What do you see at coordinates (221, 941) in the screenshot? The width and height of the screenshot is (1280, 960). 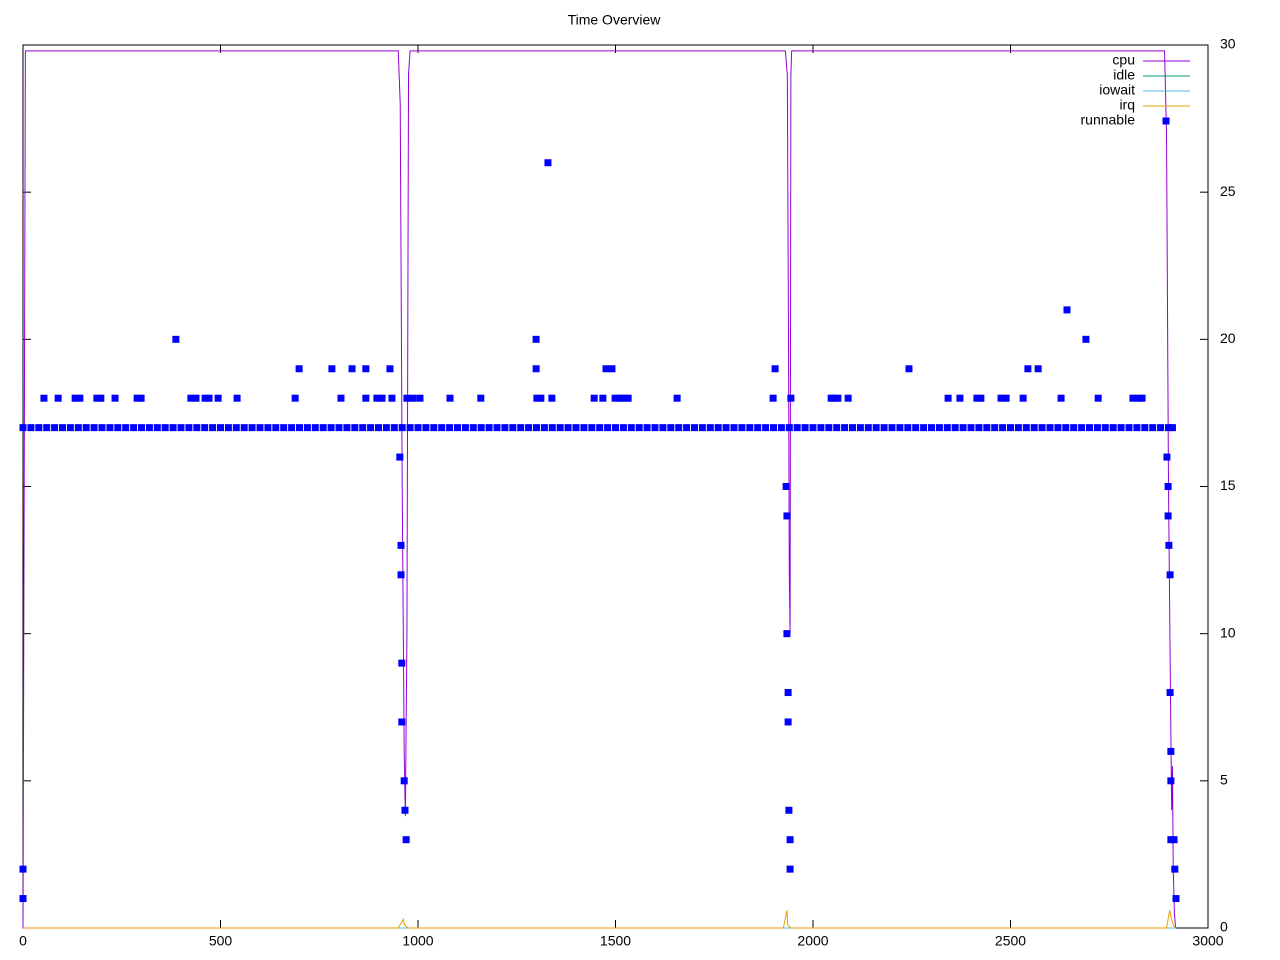 I see `x-tick-label: 500` at bounding box center [221, 941].